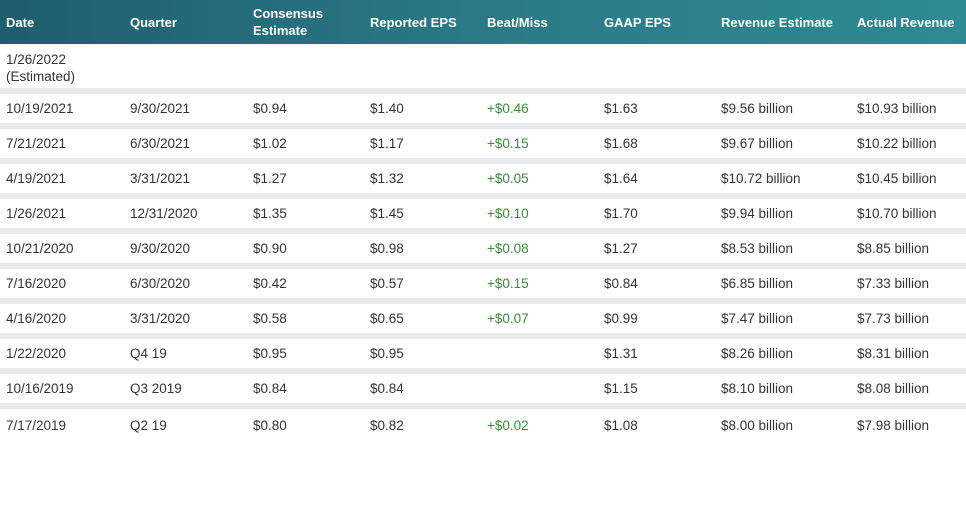  What do you see at coordinates (148, 353) in the screenshot?
I see `cell-quarter: Q4 19` at bounding box center [148, 353].